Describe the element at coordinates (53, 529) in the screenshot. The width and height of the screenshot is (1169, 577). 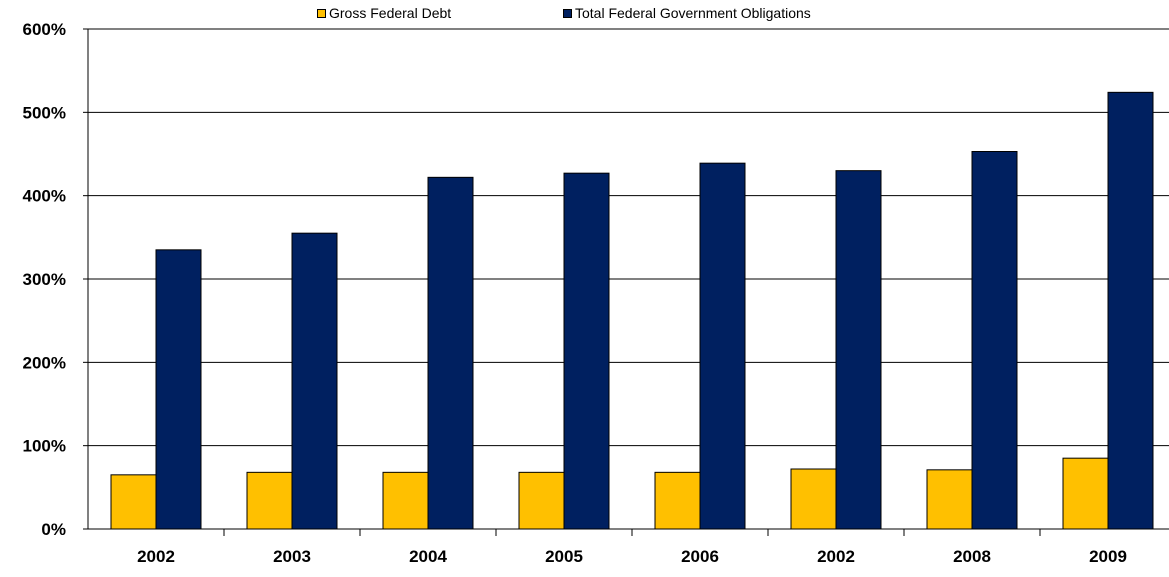
I see `y-tick-label: 0%` at that location.